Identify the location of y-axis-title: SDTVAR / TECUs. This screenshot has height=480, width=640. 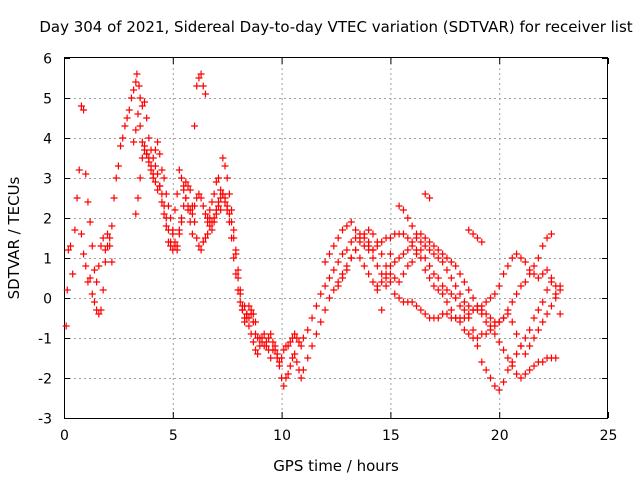
(14, 237).